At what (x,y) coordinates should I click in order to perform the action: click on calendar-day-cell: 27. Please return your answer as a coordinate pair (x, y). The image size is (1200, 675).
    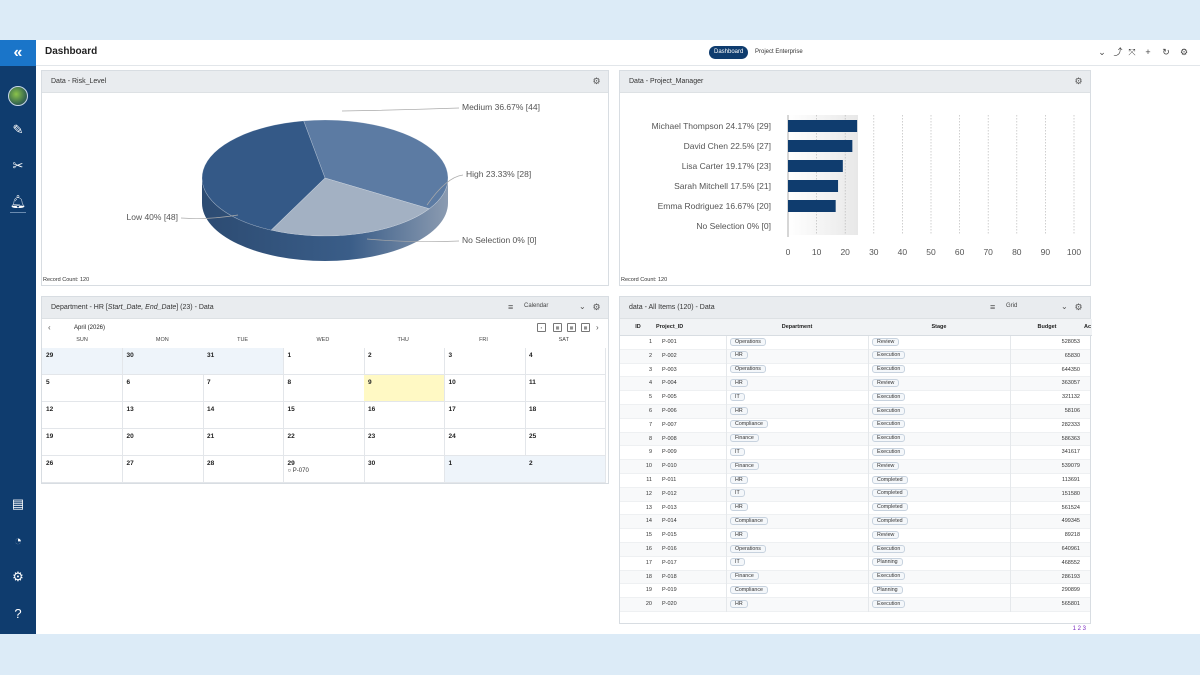
    Looking at the image, I should click on (163, 469).